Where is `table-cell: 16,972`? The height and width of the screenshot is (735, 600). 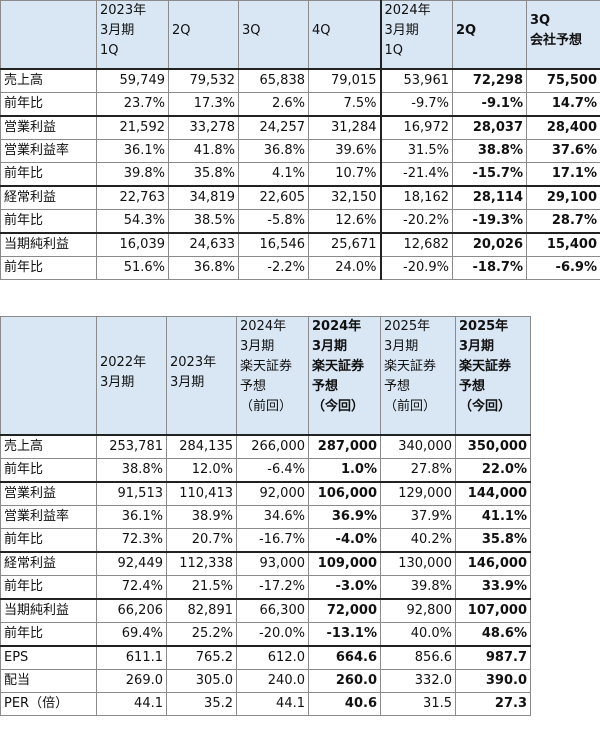 table-cell: 16,972 is located at coordinates (416, 127).